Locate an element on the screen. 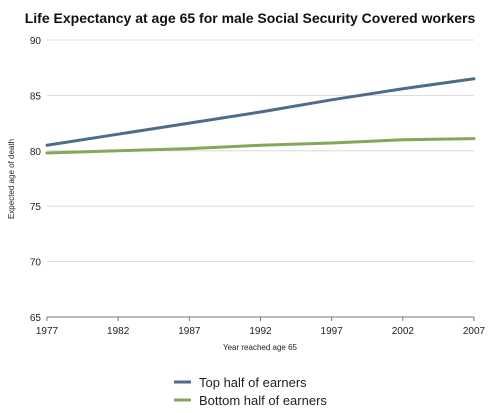 This screenshot has height=413, width=500. x-tick-label: 1977 is located at coordinates (47, 331).